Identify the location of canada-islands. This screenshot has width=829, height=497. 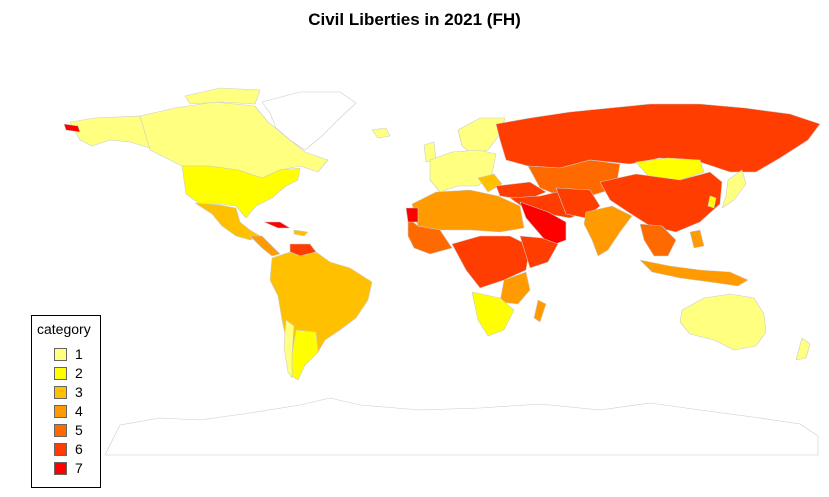
(222, 96).